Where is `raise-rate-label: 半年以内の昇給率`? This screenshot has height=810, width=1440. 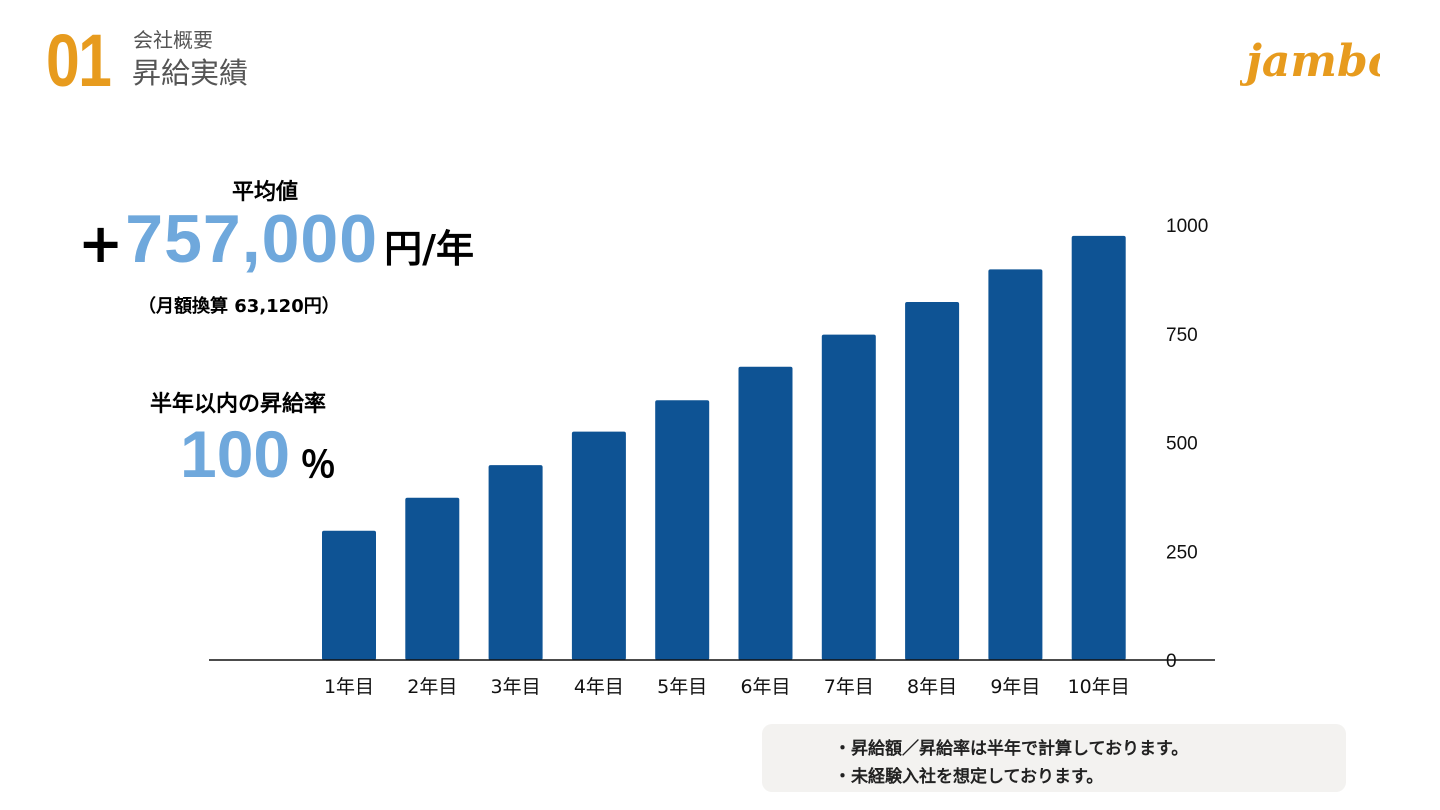
raise-rate-label: 半年以内の昇給率 is located at coordinates (238, 404).